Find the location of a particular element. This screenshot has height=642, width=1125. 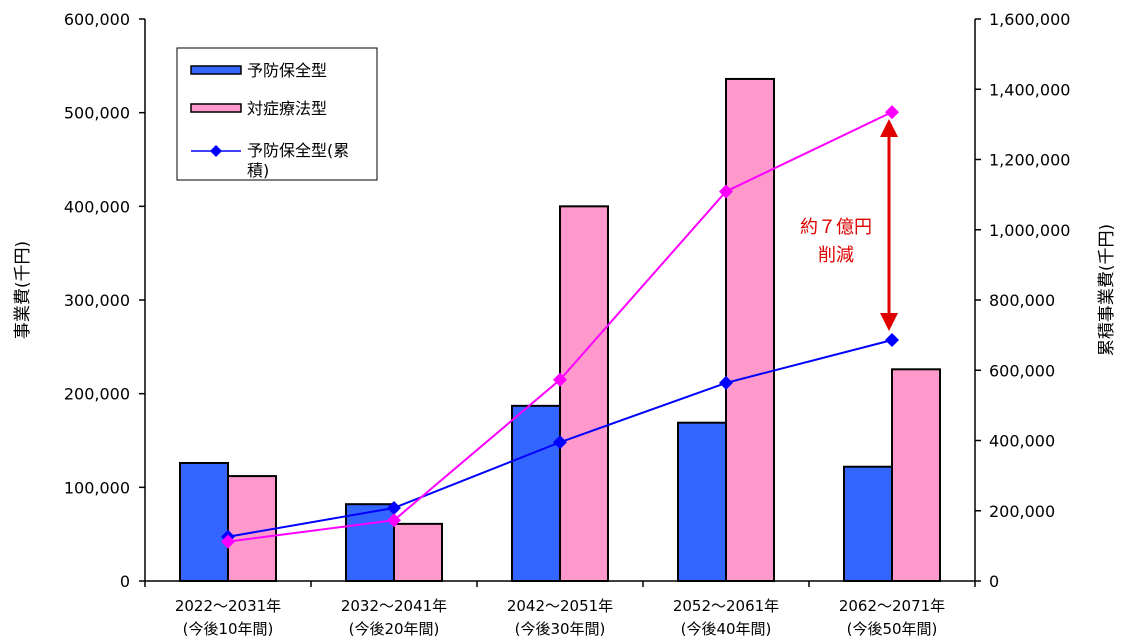

legend-label-cumulative-2: 積) is located at coordinates (258, 170).